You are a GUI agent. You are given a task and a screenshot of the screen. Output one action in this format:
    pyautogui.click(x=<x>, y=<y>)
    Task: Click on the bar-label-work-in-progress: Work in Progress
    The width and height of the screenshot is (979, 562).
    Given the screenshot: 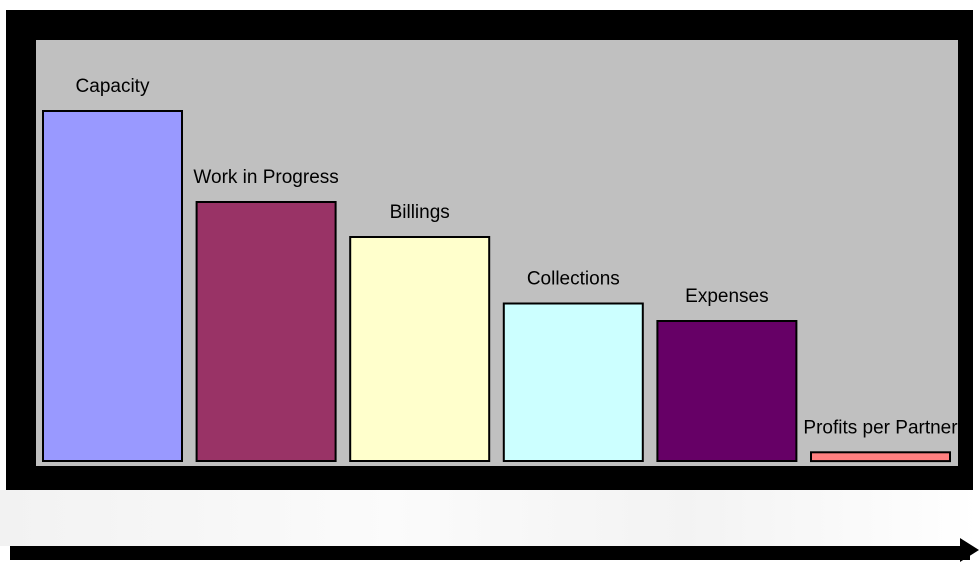 What is the action you would take?
    pyautogui.click(x=265, y=177)
    